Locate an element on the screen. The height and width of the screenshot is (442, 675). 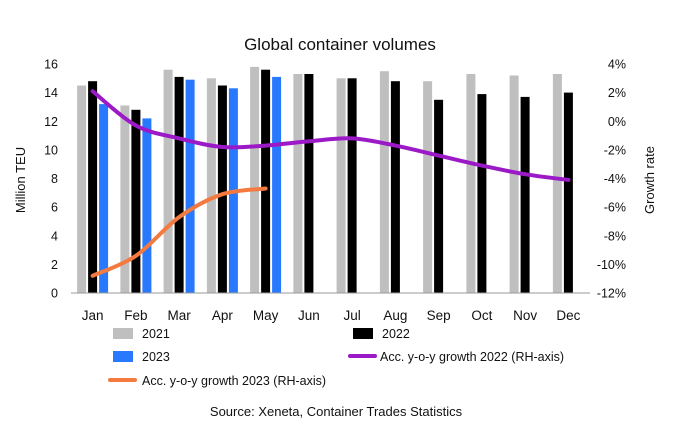
legend-item-2021: 2021 is located at coordinates (141, 334).